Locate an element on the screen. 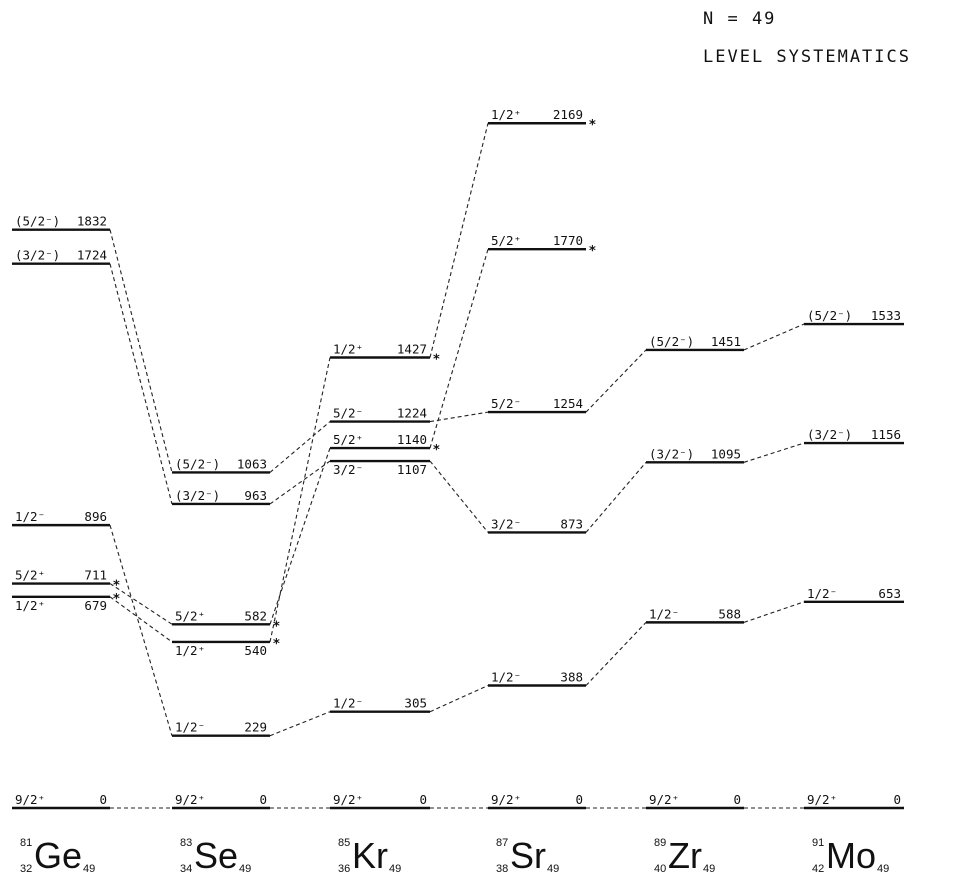 The width and height of the screenshot is (960, 877). level-energy-se-1-2plus-540: 540 is located at coordinates (255, 650).